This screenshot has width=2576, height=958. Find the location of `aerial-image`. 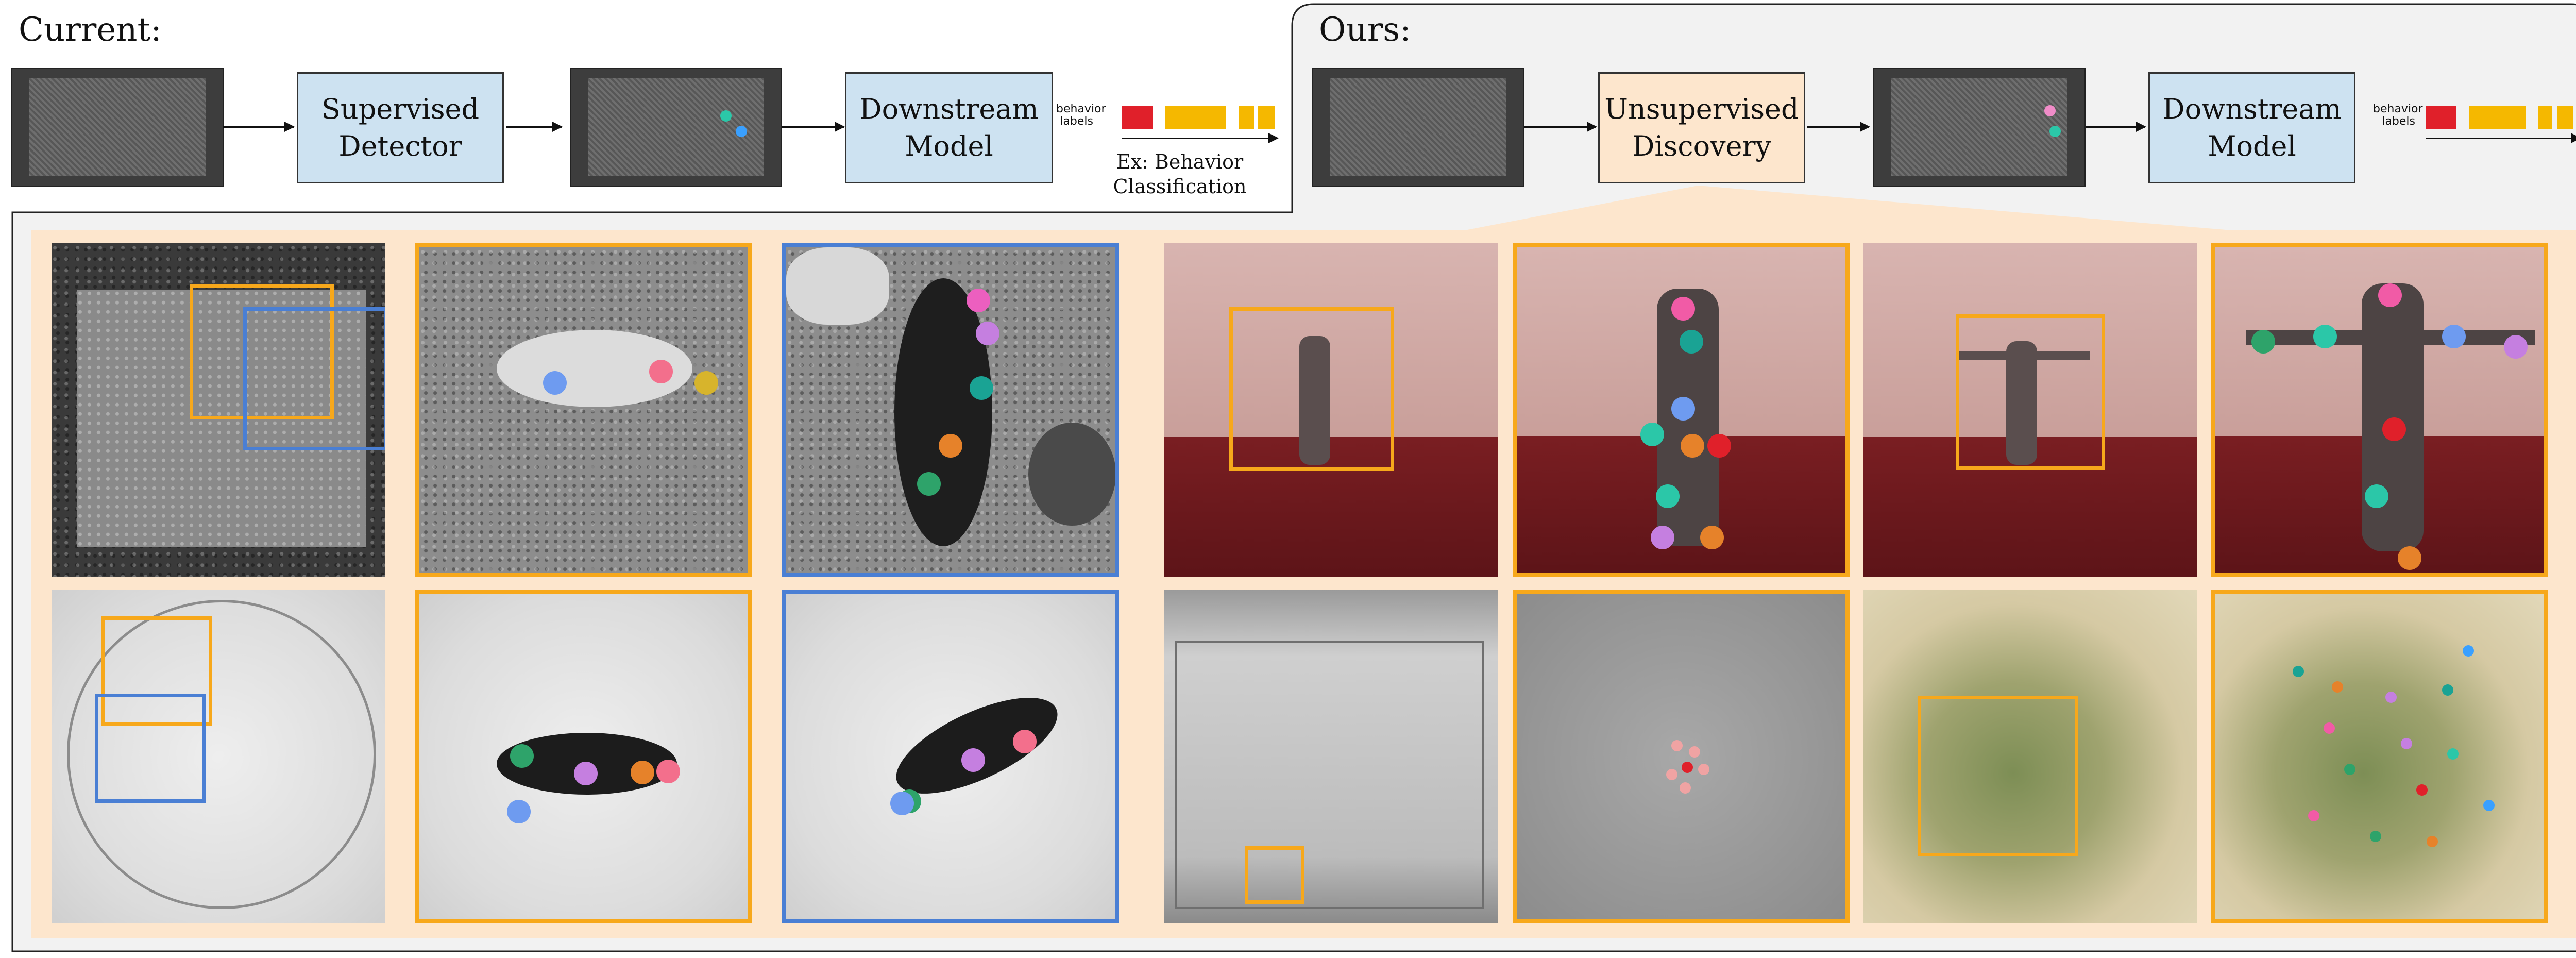

aerial-image is located at coordinates (2030, 756).